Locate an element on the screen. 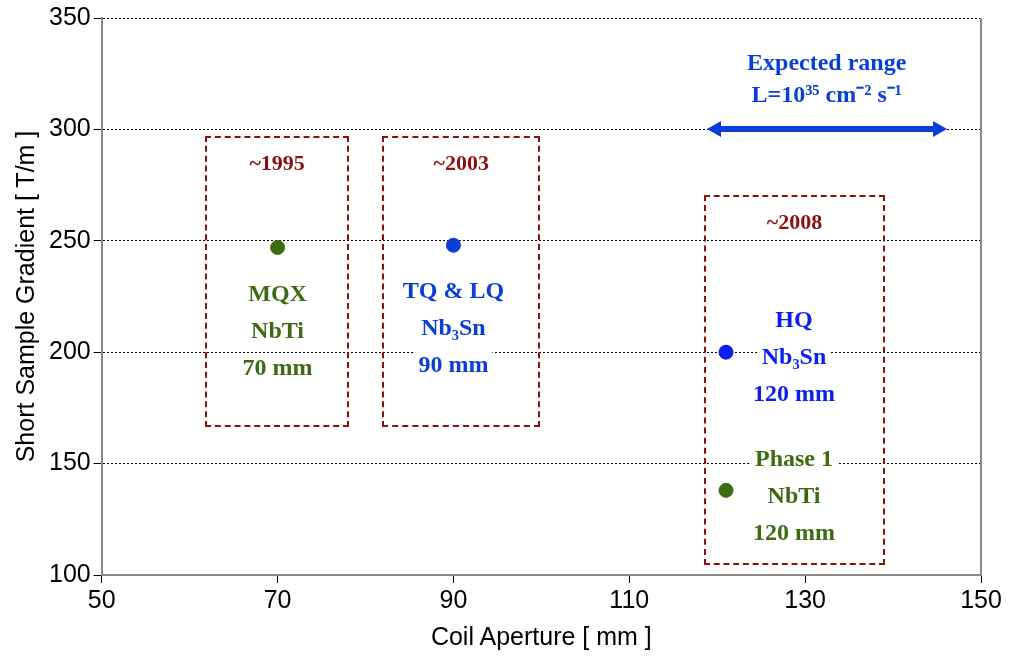  x-tick-label: 110 is located at coordinates (629, 598).